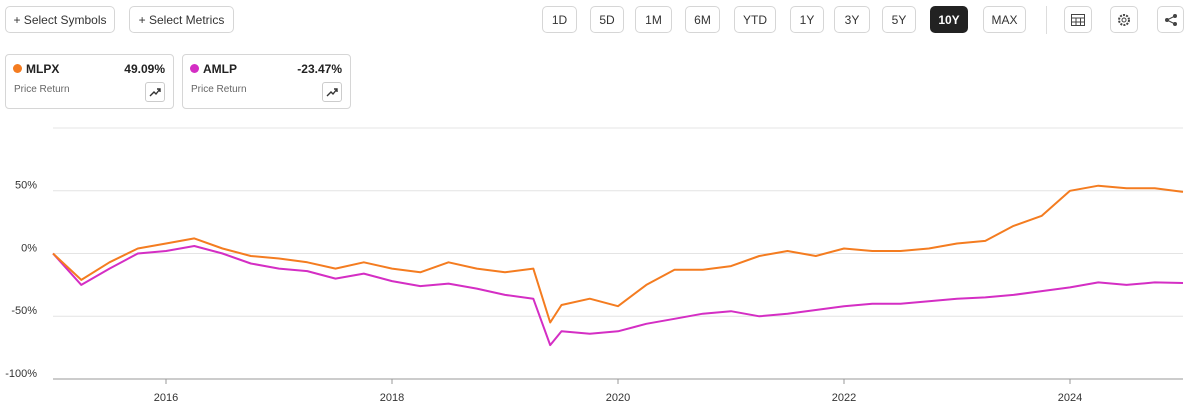 Image resolution: width=1195 pixels, height=416 pixels. Describe the element at coordinates (24, 311) in the screenshot. I see `y-tick-label: -50%` at that location.